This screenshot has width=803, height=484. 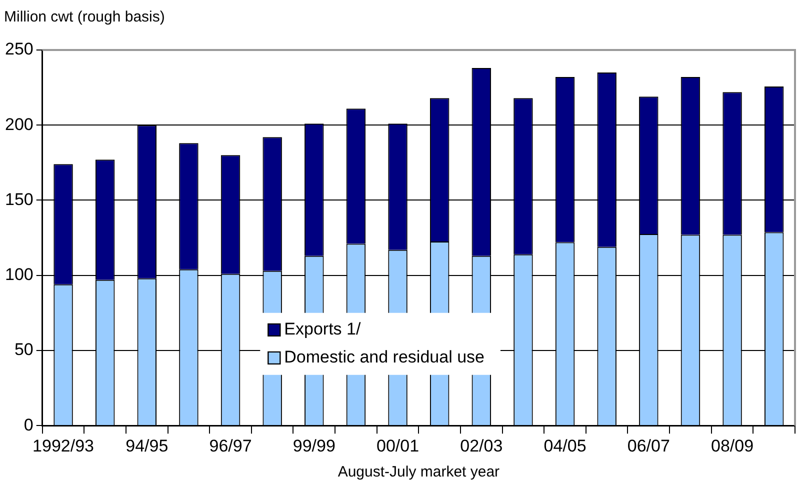 I want to click on x-tick-label: 00/01, so click(x=398, y=446).